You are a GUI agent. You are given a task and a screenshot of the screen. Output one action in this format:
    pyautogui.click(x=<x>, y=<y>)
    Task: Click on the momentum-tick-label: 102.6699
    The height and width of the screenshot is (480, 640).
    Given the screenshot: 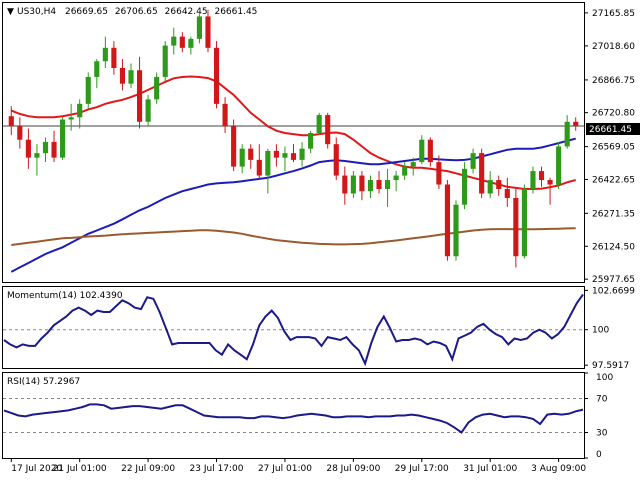 What is the action you would take?
    pyautogui.click(x=613, y=291)
    